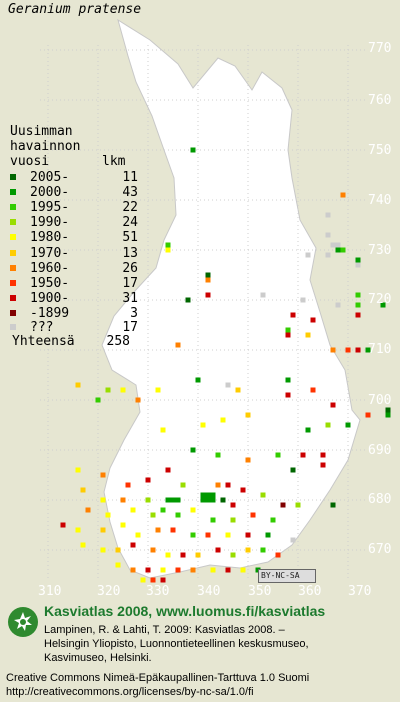 Image resolution: width=400 pixels, height=702 pixels. What do you see at coordinates (287, 576) in the screenshot?
I see `cc-badge: BY-NC-SA` at bounding box center [287, 576].